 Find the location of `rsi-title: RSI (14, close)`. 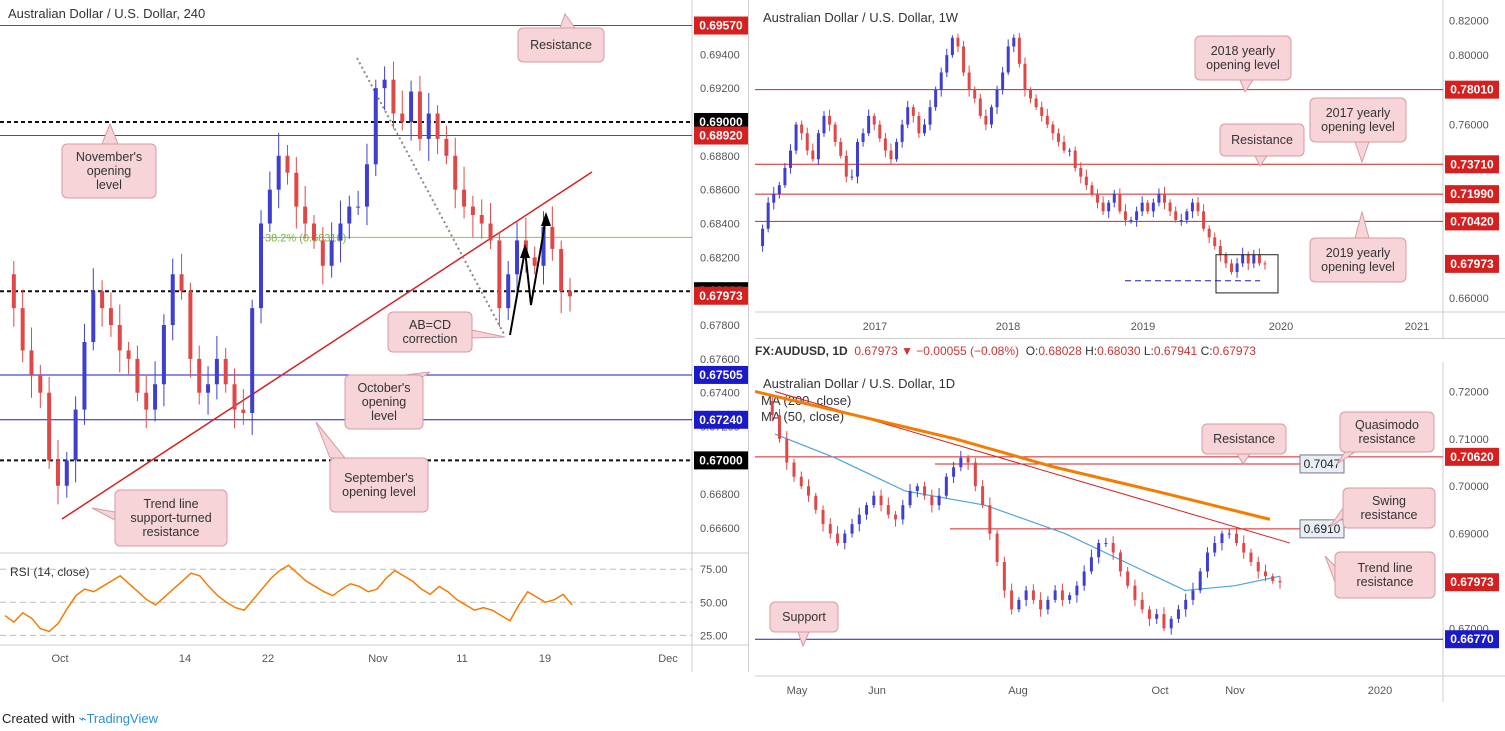

rsi-title: RSI (14, close) is located at coordinates (49, 572).